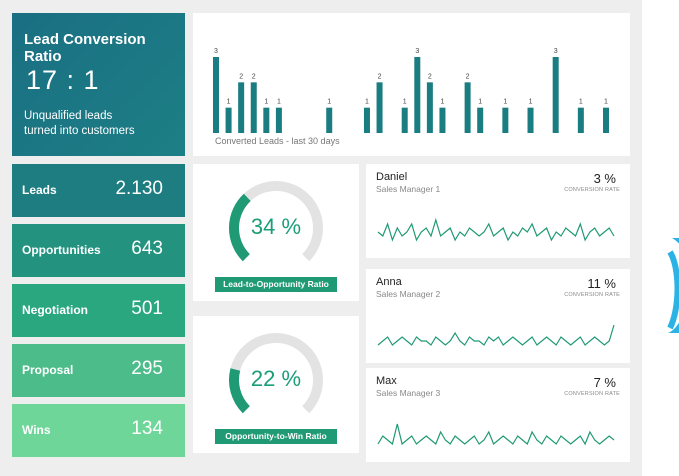  Describe the element at coordinates (147, 428) in the screenshot. I see `funnel-value: 134` at that location.